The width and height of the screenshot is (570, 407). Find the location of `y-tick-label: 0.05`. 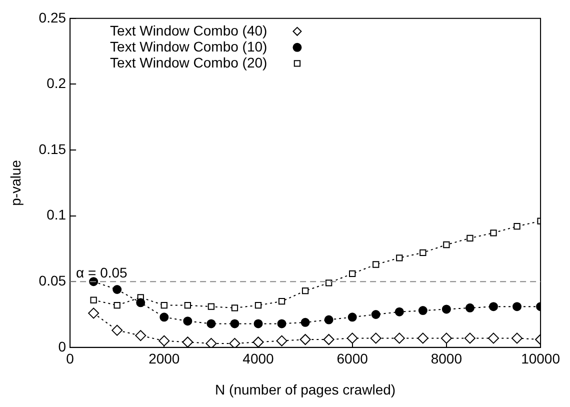

y-tick-label: 0.05 is located at coordinates (52, 280).